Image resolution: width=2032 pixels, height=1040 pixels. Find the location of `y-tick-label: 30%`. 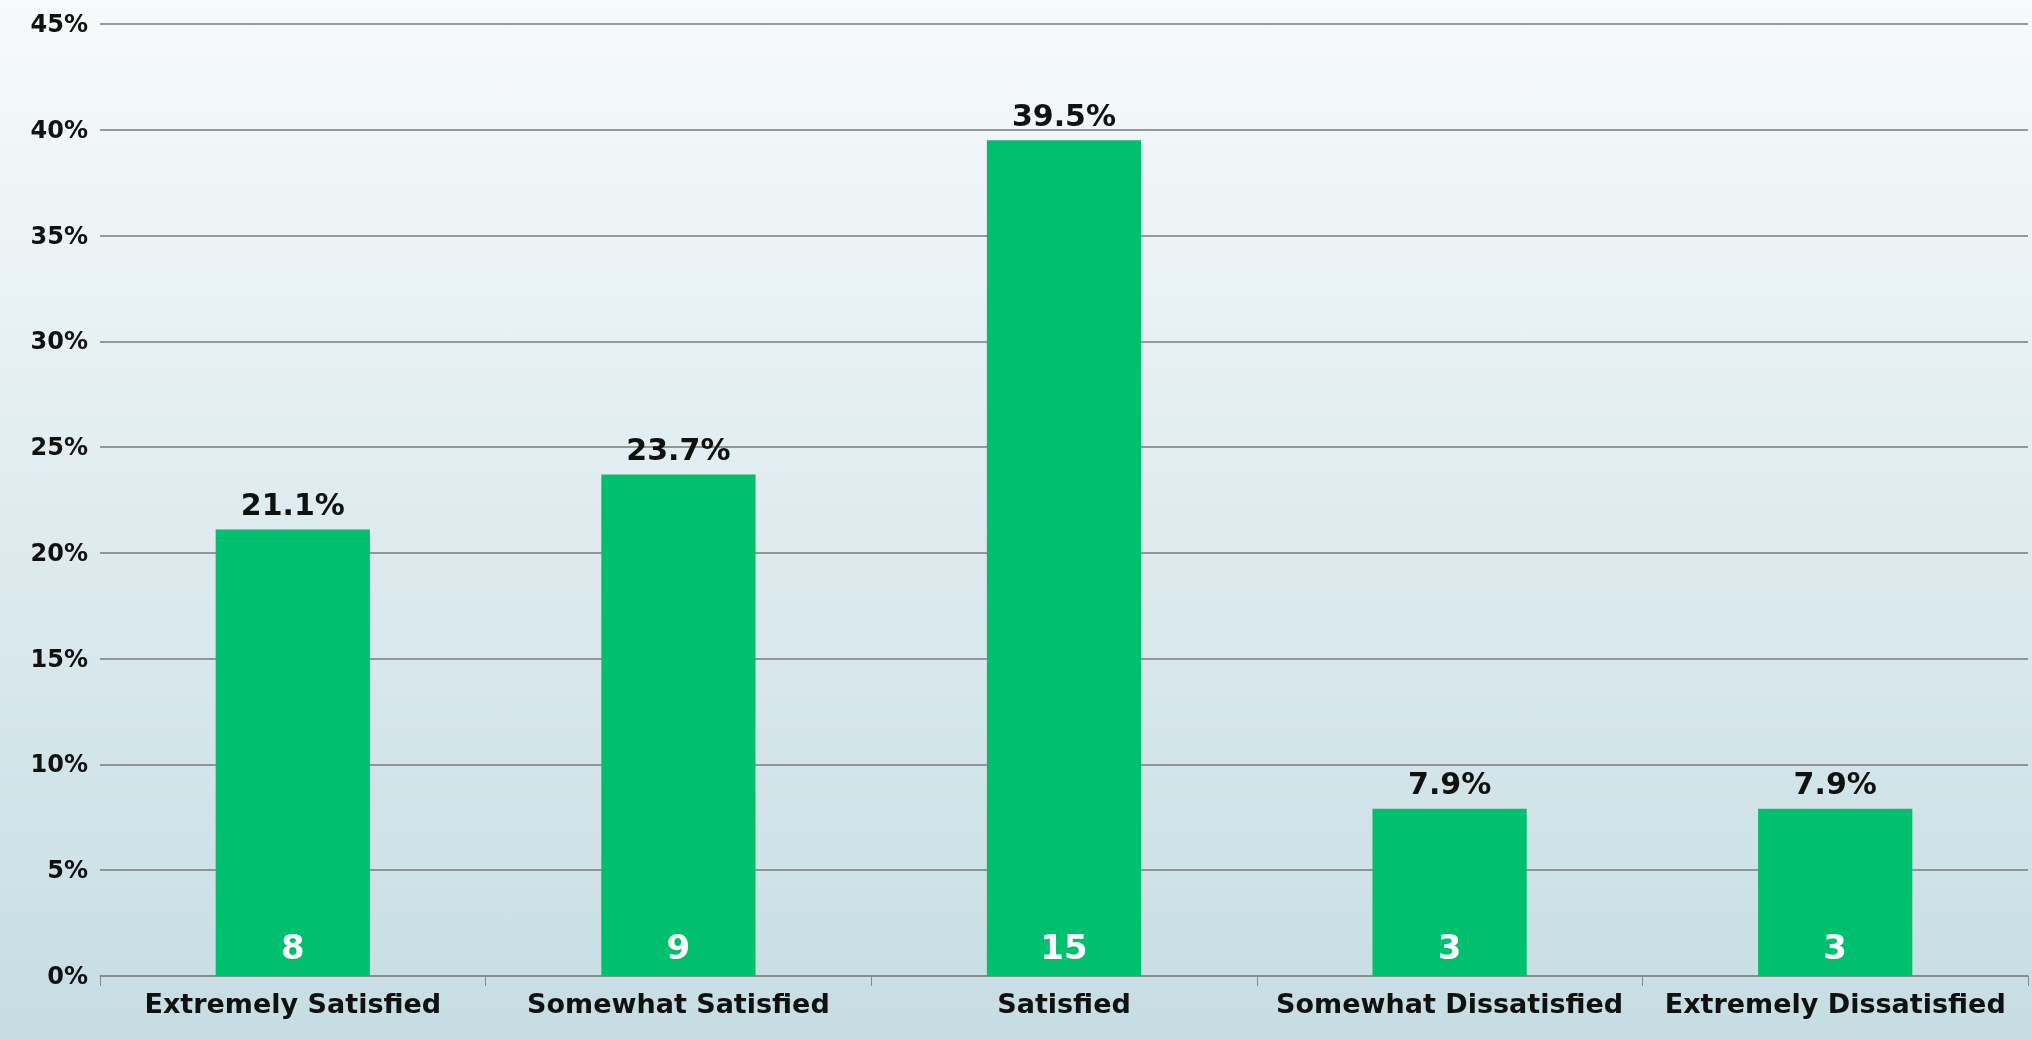

y-tick-label: 30% is located at coordinates (59, 341).